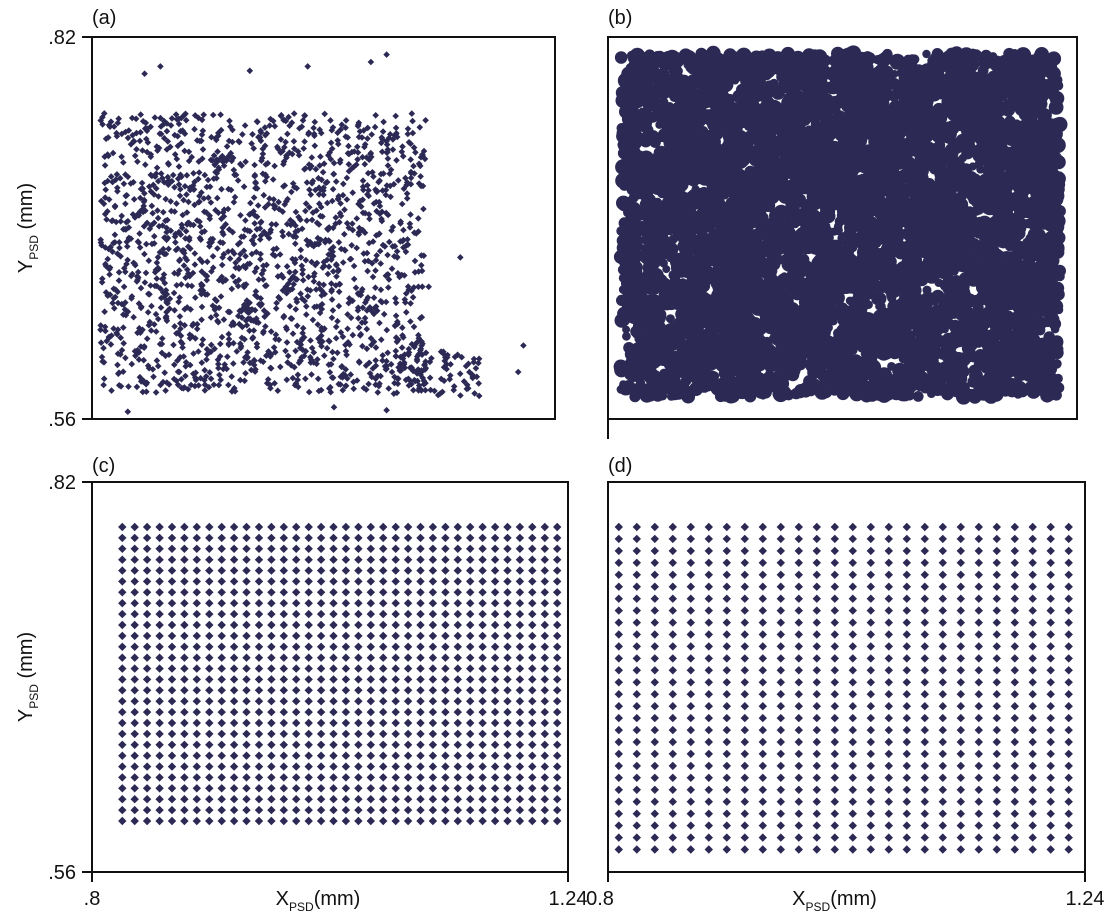  I want to click on y-axis-label-sub: PSD, so click(34, 247).